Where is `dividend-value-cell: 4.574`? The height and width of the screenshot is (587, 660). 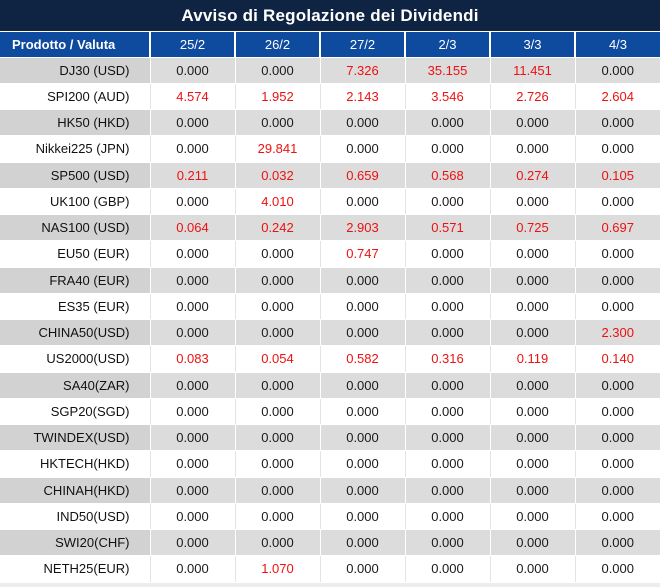
dividend-value-cell: 4.574 is located at coordinates (192, 97).